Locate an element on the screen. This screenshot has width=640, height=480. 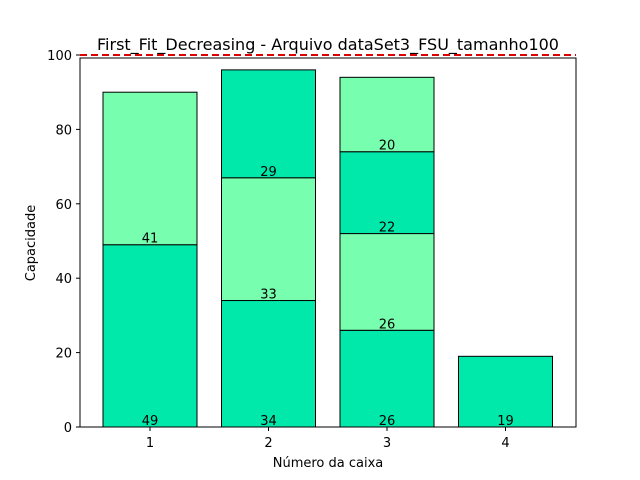
y-tick-label: 80 is located at coordinates (63, 130).